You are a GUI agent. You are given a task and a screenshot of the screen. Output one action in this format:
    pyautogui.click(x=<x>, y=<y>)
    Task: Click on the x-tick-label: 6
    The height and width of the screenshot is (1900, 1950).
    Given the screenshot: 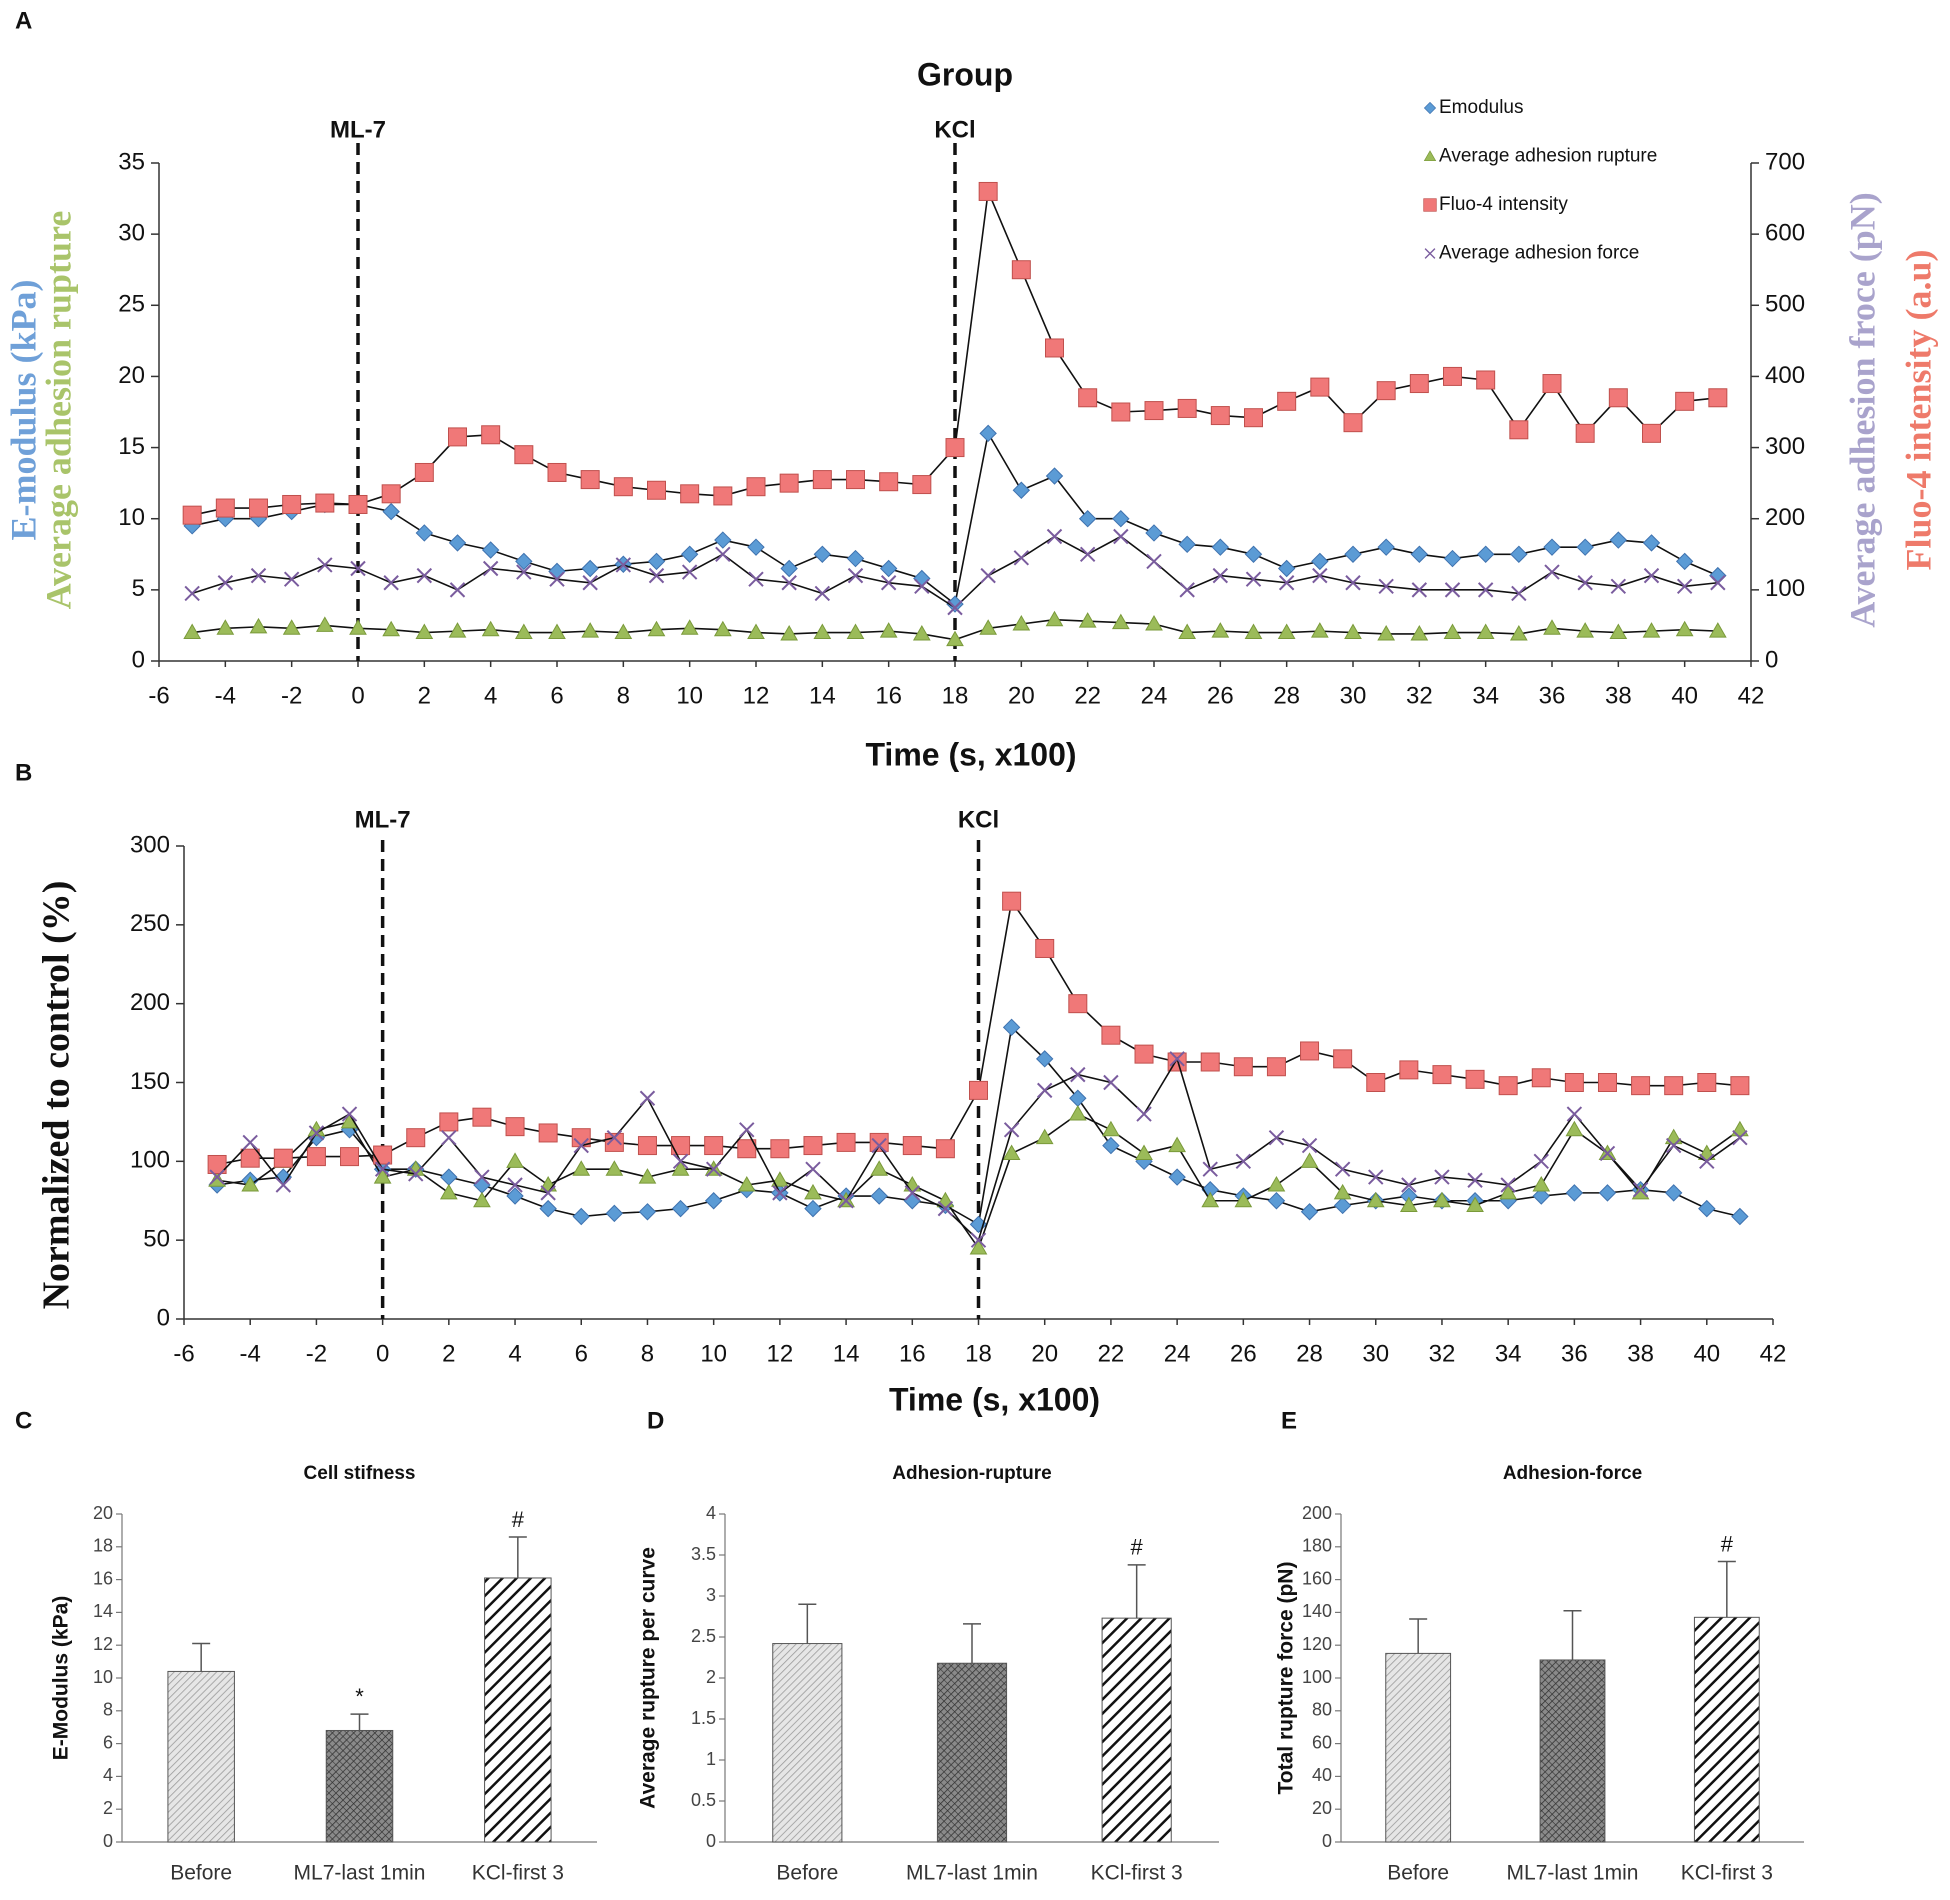 What is the action you would take?
    pyautogui.click(x=581, y=1353)
    